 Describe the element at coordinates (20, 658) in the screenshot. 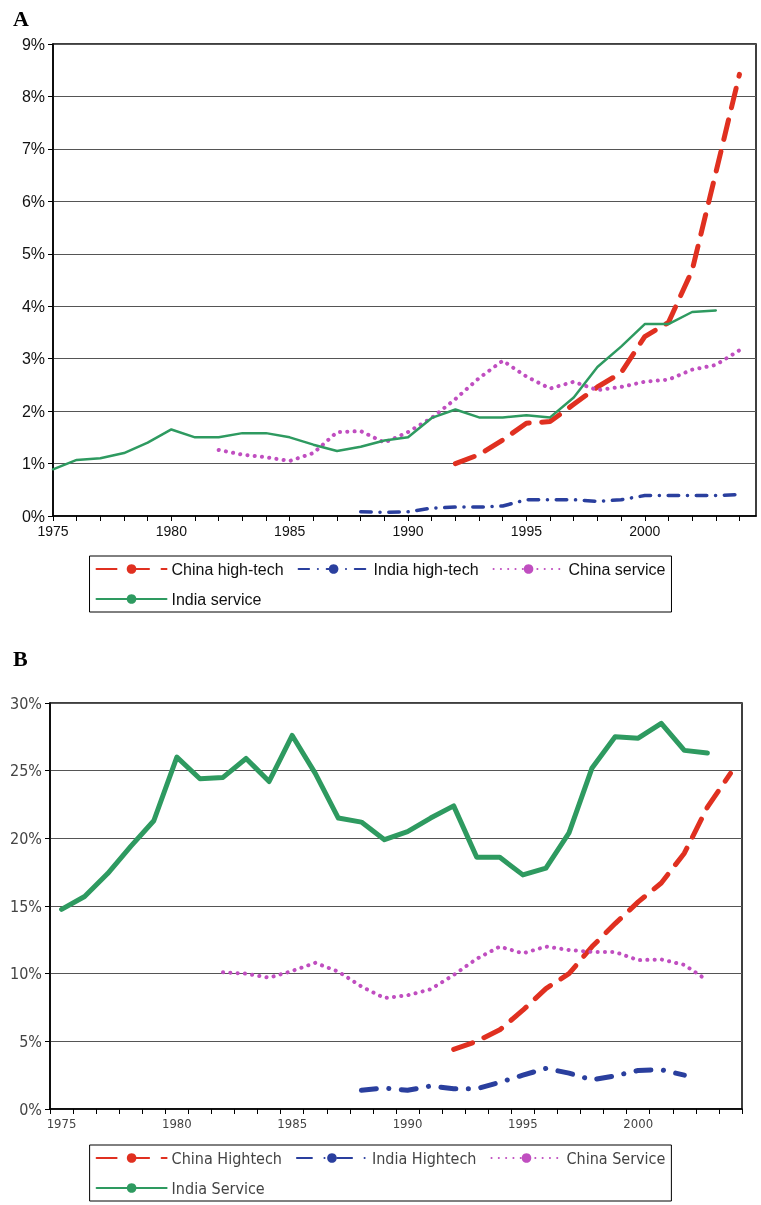

I see `chart-title: B` at that location.